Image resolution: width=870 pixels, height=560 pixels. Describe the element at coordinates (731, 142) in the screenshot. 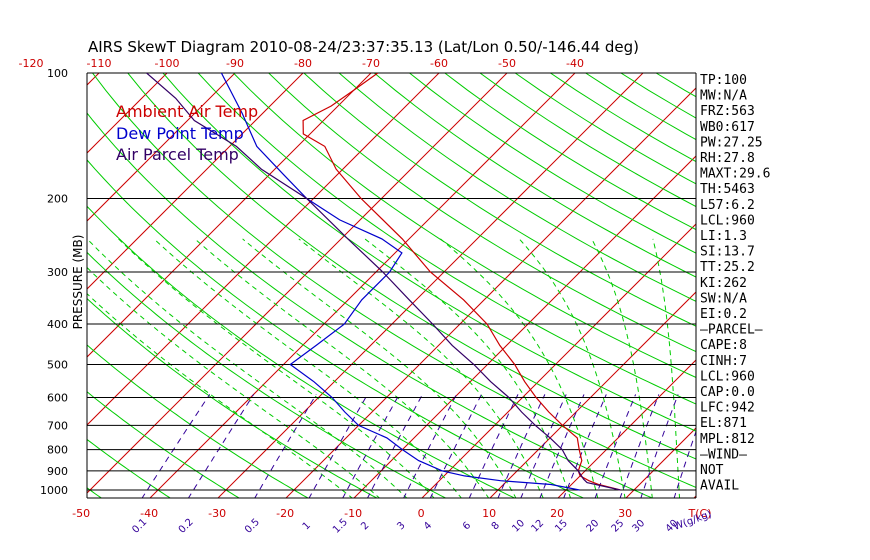

I see `index-item: PW:27.25` at that location.